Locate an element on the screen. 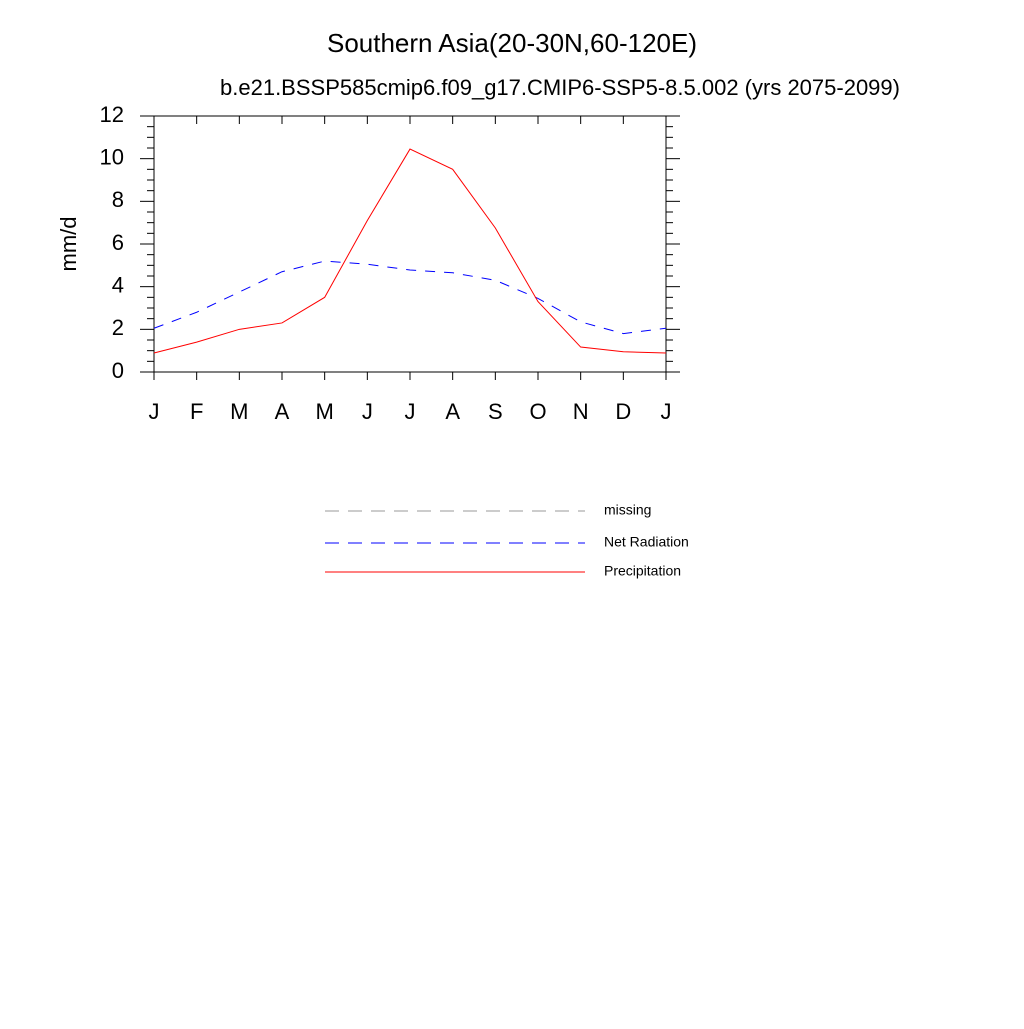 The width and height of the screenshot is (1024, 1029). legend-label: Precipitation is located at coordinates (642, 571).